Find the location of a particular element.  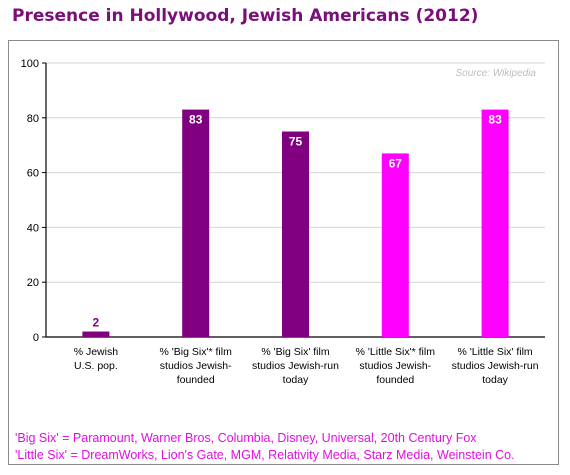

y-tick-label: 60 is located at coordinates (33, 174).